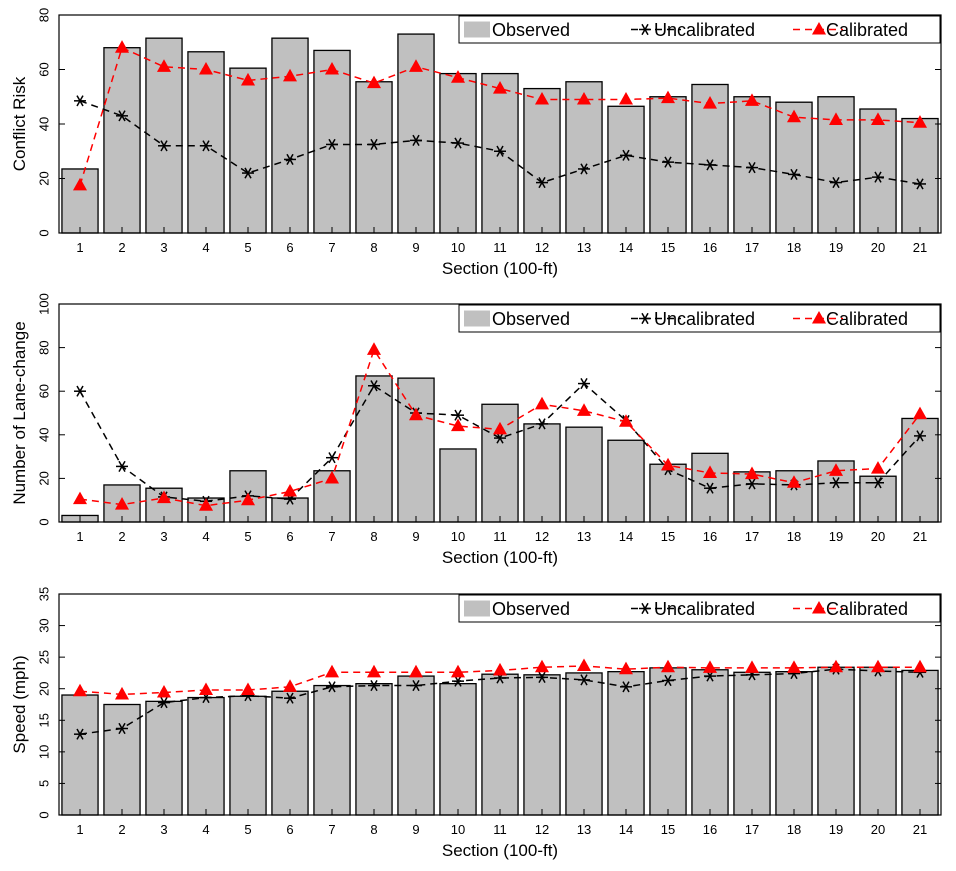 The image size is (956, 871). Describe the element at coordinates (205, 247) in the screenshot. I see `x-tick-label: 4` at that location.